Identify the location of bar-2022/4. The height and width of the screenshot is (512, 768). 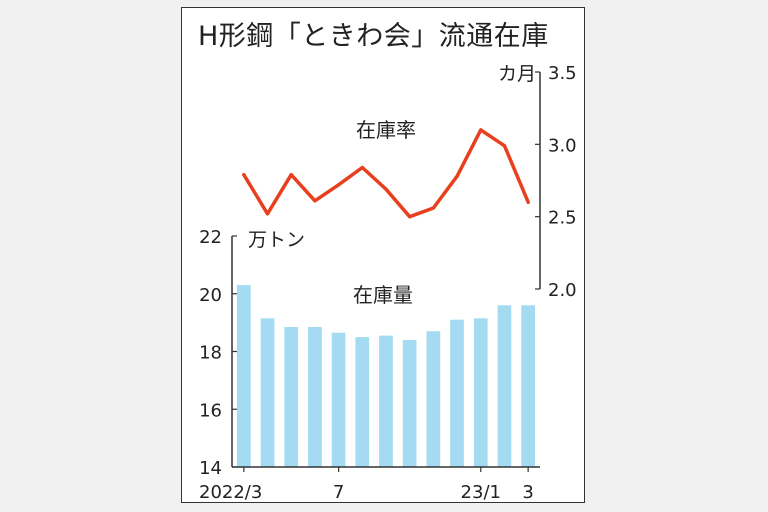
(267, 392).